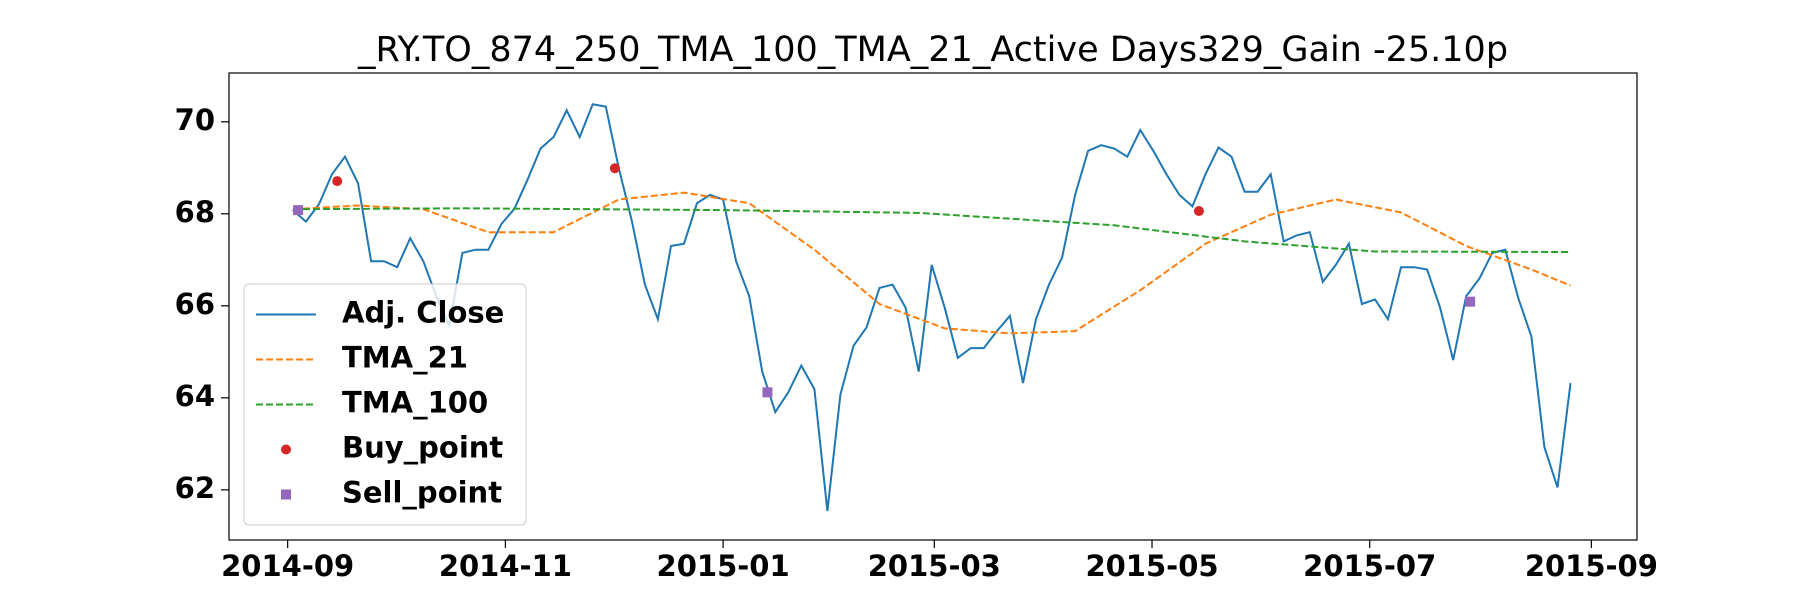 Image resolution: width=1800 pixels, height=600 pixels. I want to click on x-tick-label: 2015-05, so click(1151, 566).